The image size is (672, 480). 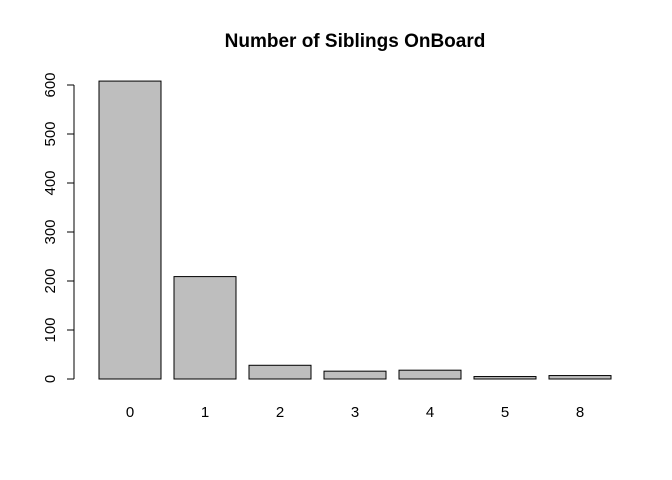 What do you see at coordinates (50, 231) in the screenshot?
I see `y-tick-label: 300` at bounding box center [50, 231].